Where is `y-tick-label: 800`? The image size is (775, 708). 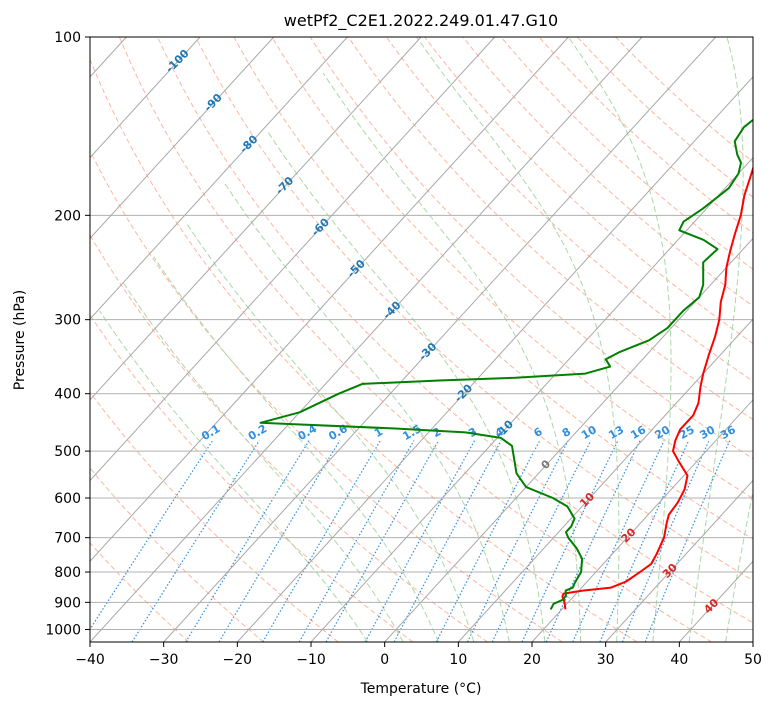
y-tick-label: 800 is located at coordinates (67, 573).